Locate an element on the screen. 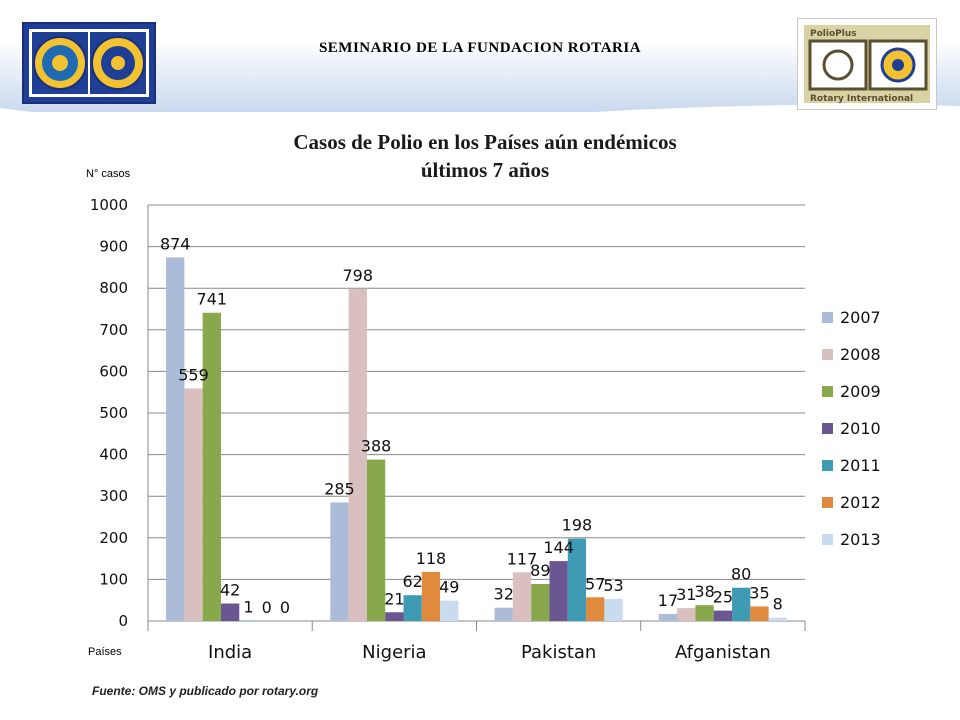 The image size is (960, 720). bar-2009-pakistan is located at coordinates (540, 602).